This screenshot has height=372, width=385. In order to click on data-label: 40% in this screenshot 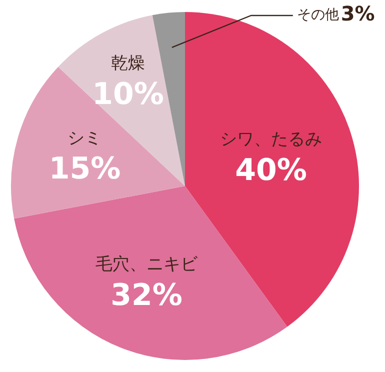, I will do `click(271, 170)`.